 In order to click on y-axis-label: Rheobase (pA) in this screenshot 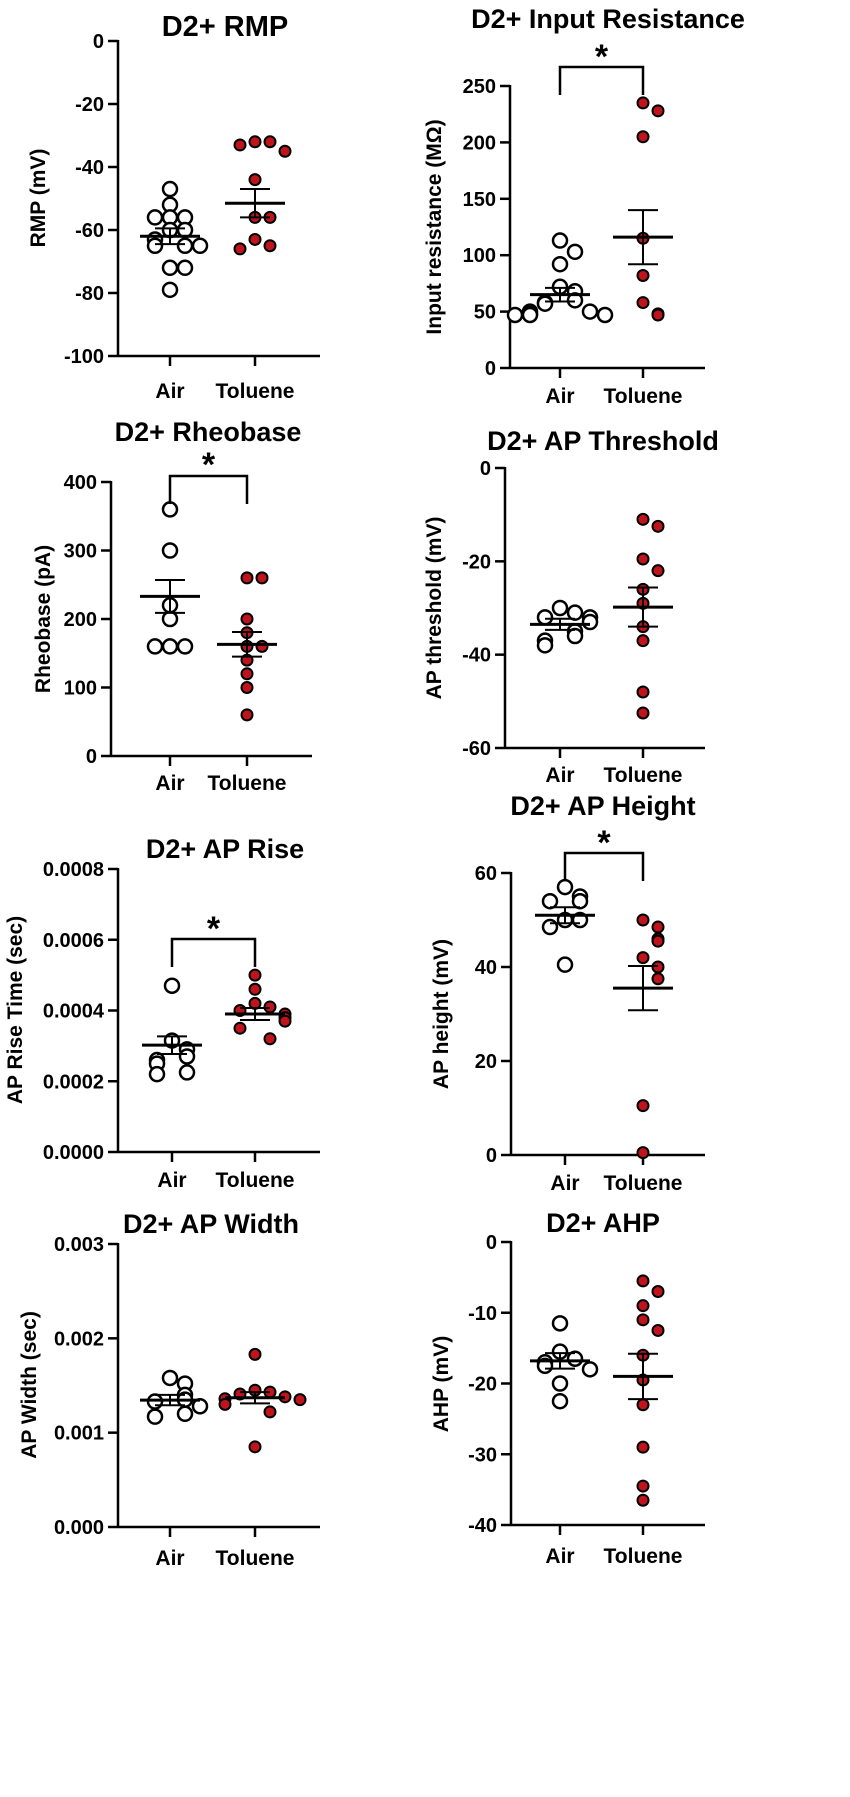, I will do `click(43, 619)`.